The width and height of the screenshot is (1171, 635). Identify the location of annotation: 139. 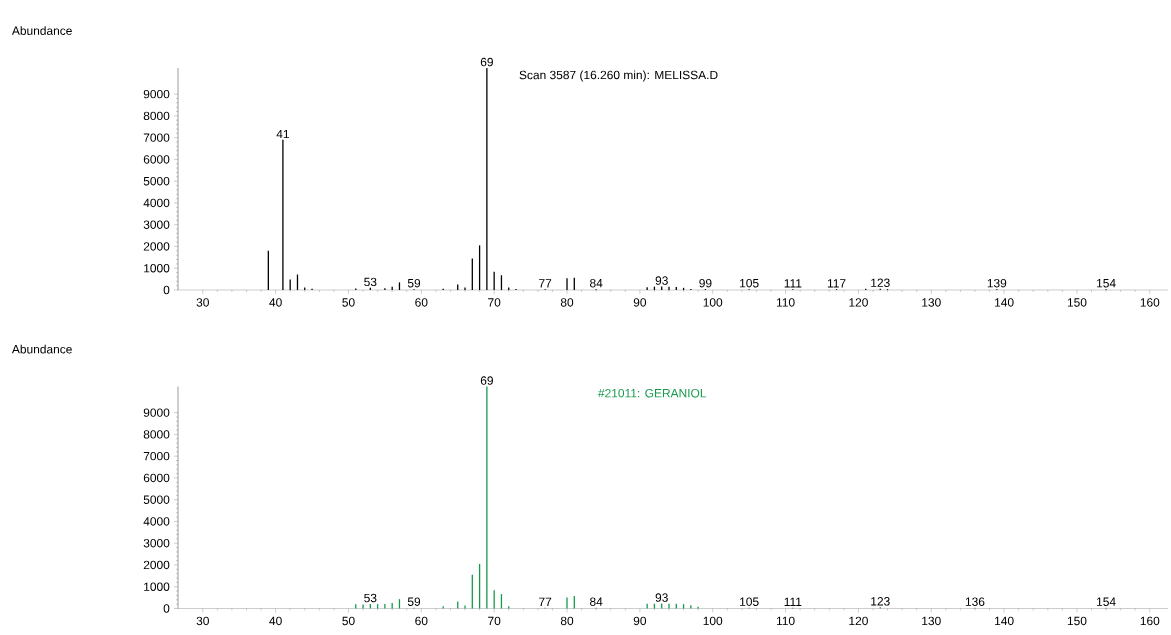
(997, 283).